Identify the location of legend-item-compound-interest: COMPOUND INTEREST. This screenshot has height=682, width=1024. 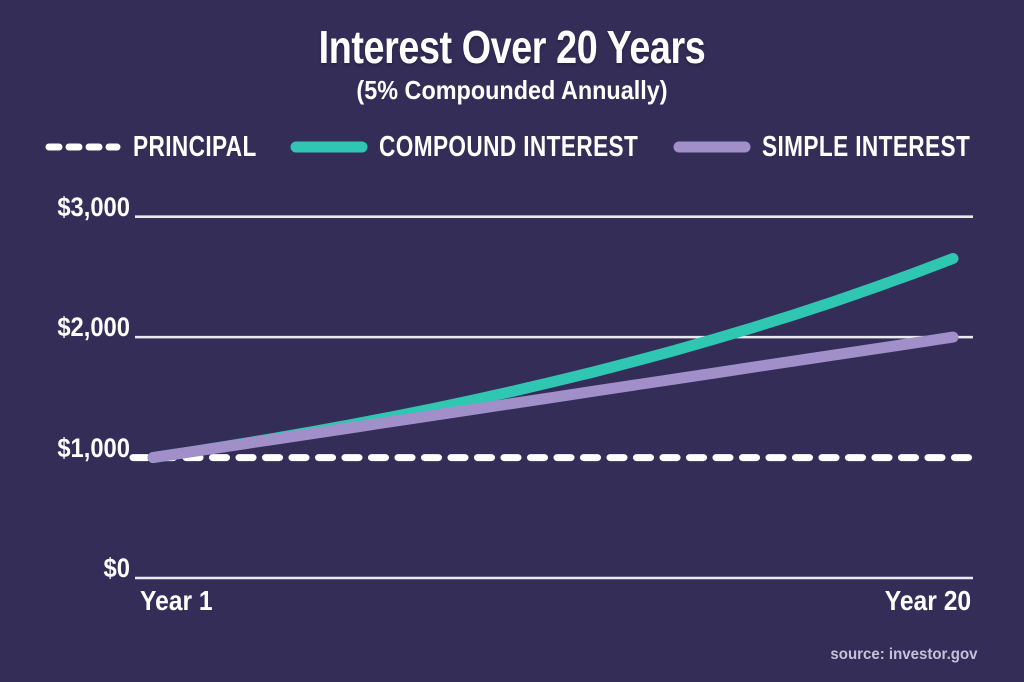
(500, 147).